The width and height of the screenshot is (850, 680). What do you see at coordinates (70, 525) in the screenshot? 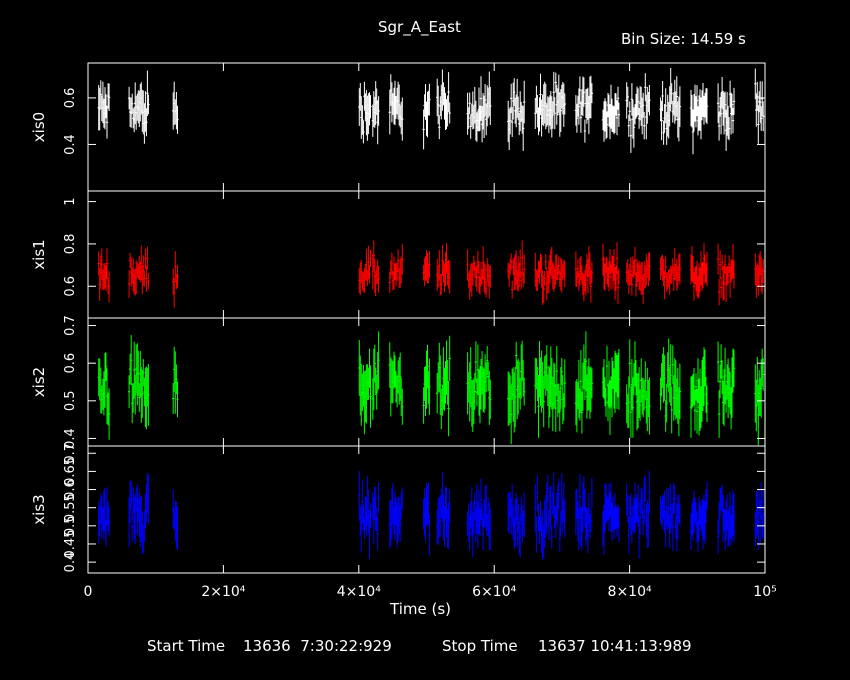
I see `y-tick-label-xis3: 0.5` at bounding box center [70, 525].